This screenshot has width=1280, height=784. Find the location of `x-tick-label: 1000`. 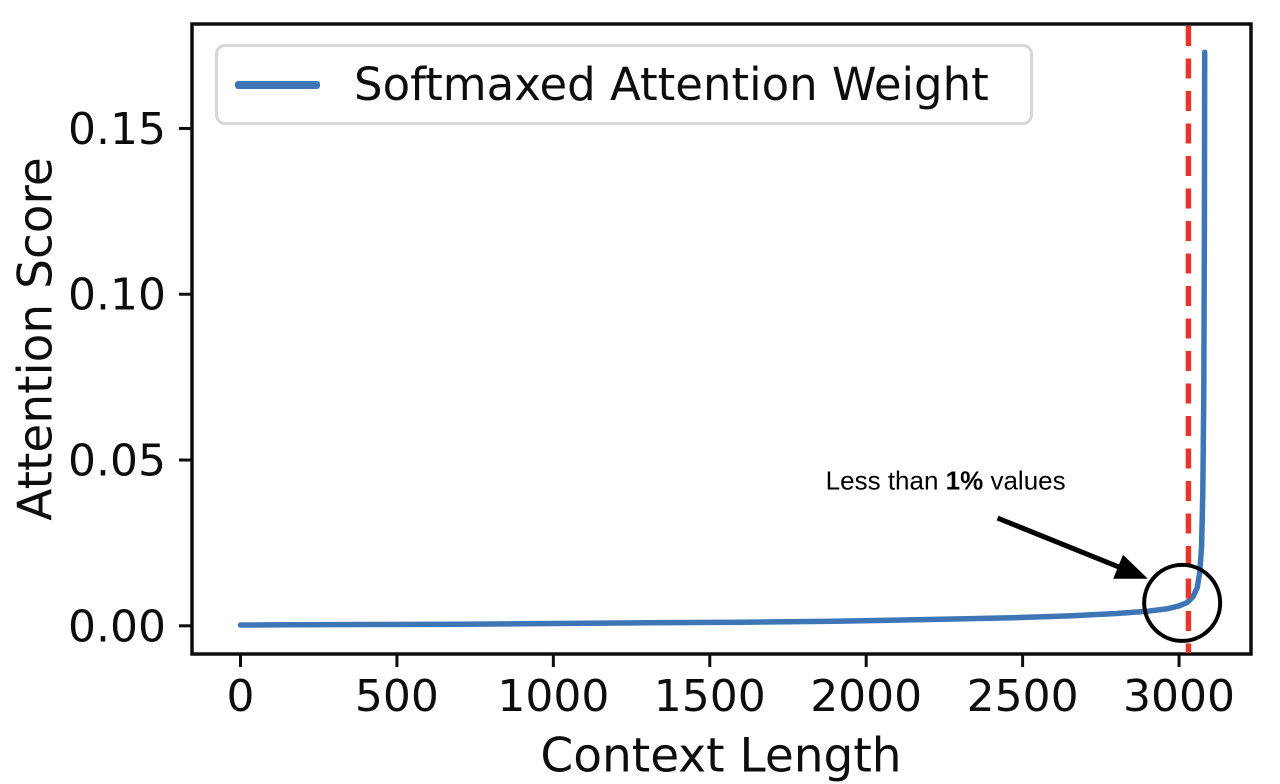

x-tick-label: 1000 is located at coordinates (553, 696).